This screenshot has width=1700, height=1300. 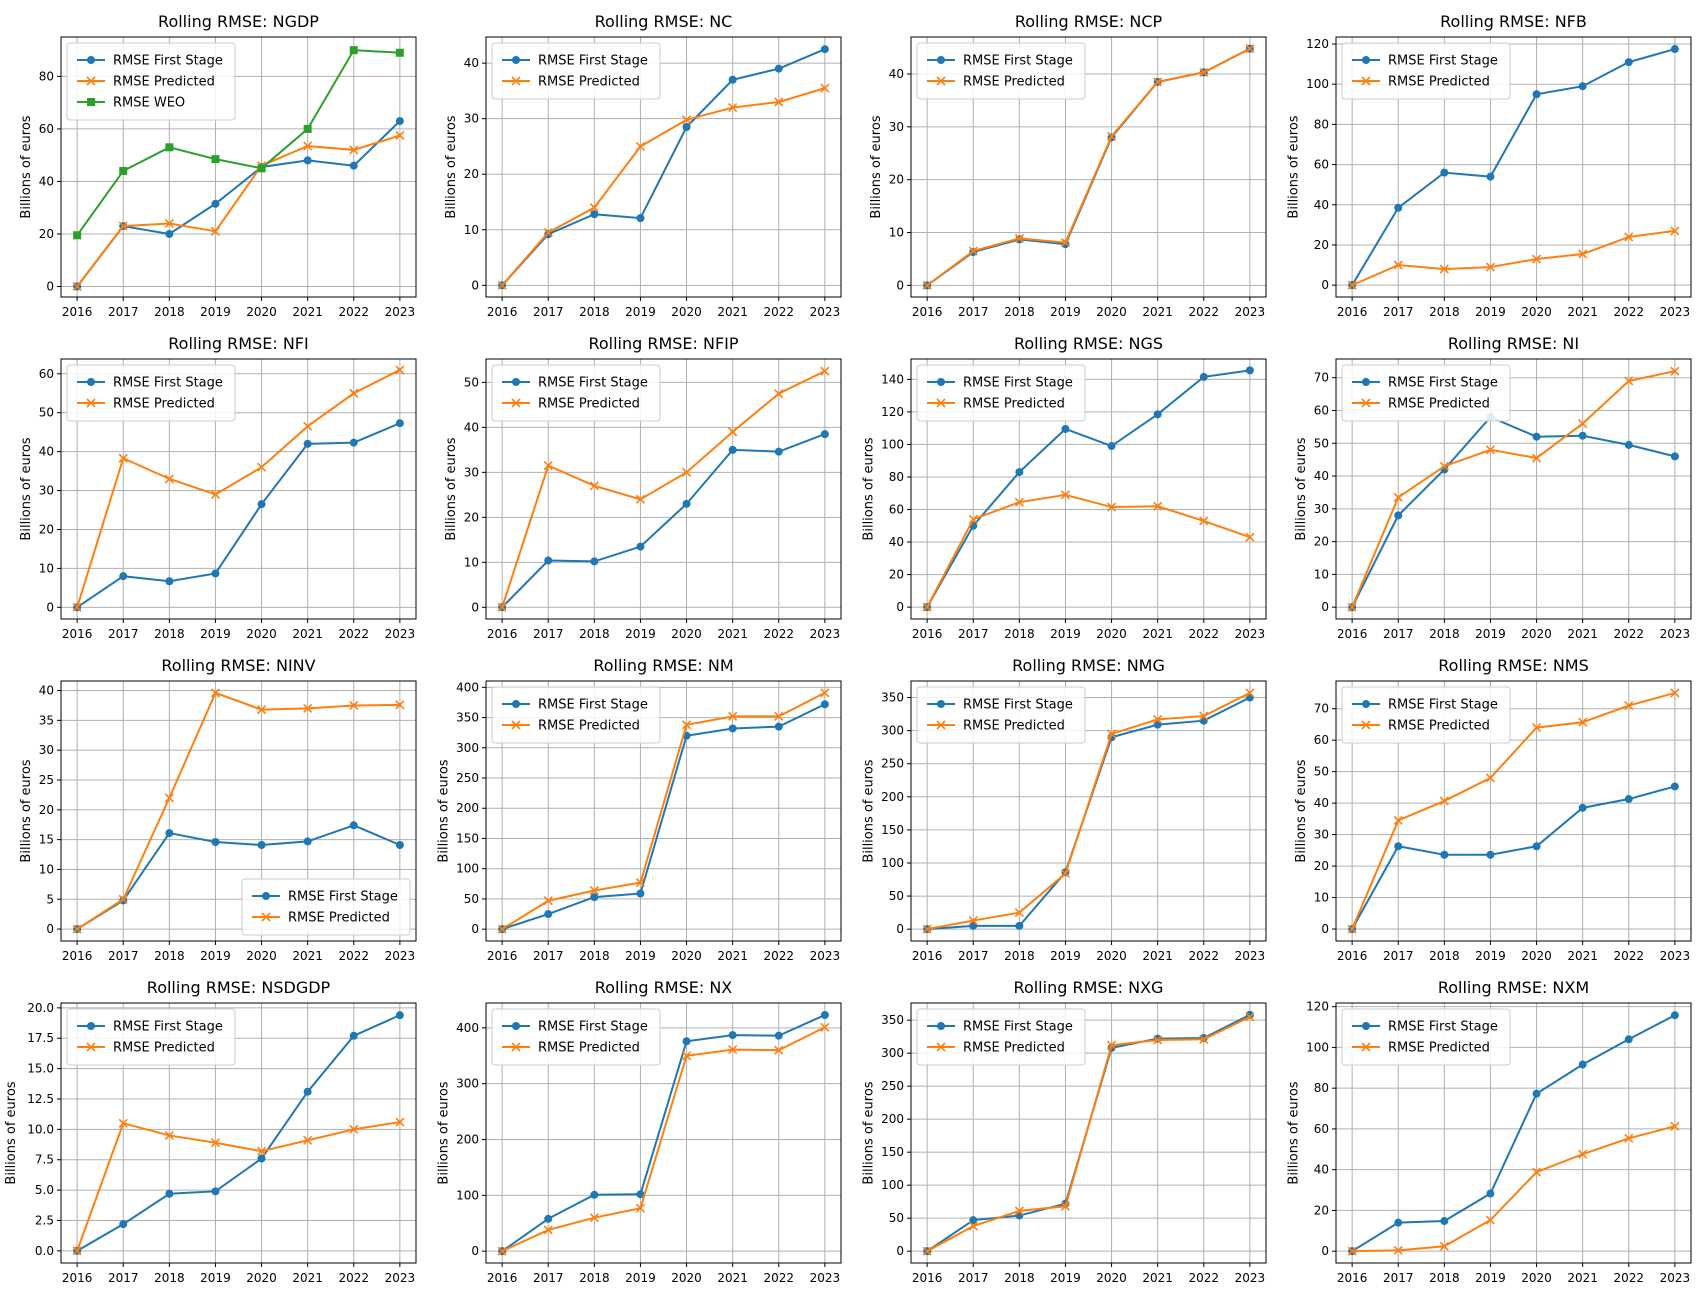 What do you see at coordinates (239, 987) in the screenshot?
I see `subplot-title: Rolling RMSE: NSDGDP` at bounding box center [239, 987].